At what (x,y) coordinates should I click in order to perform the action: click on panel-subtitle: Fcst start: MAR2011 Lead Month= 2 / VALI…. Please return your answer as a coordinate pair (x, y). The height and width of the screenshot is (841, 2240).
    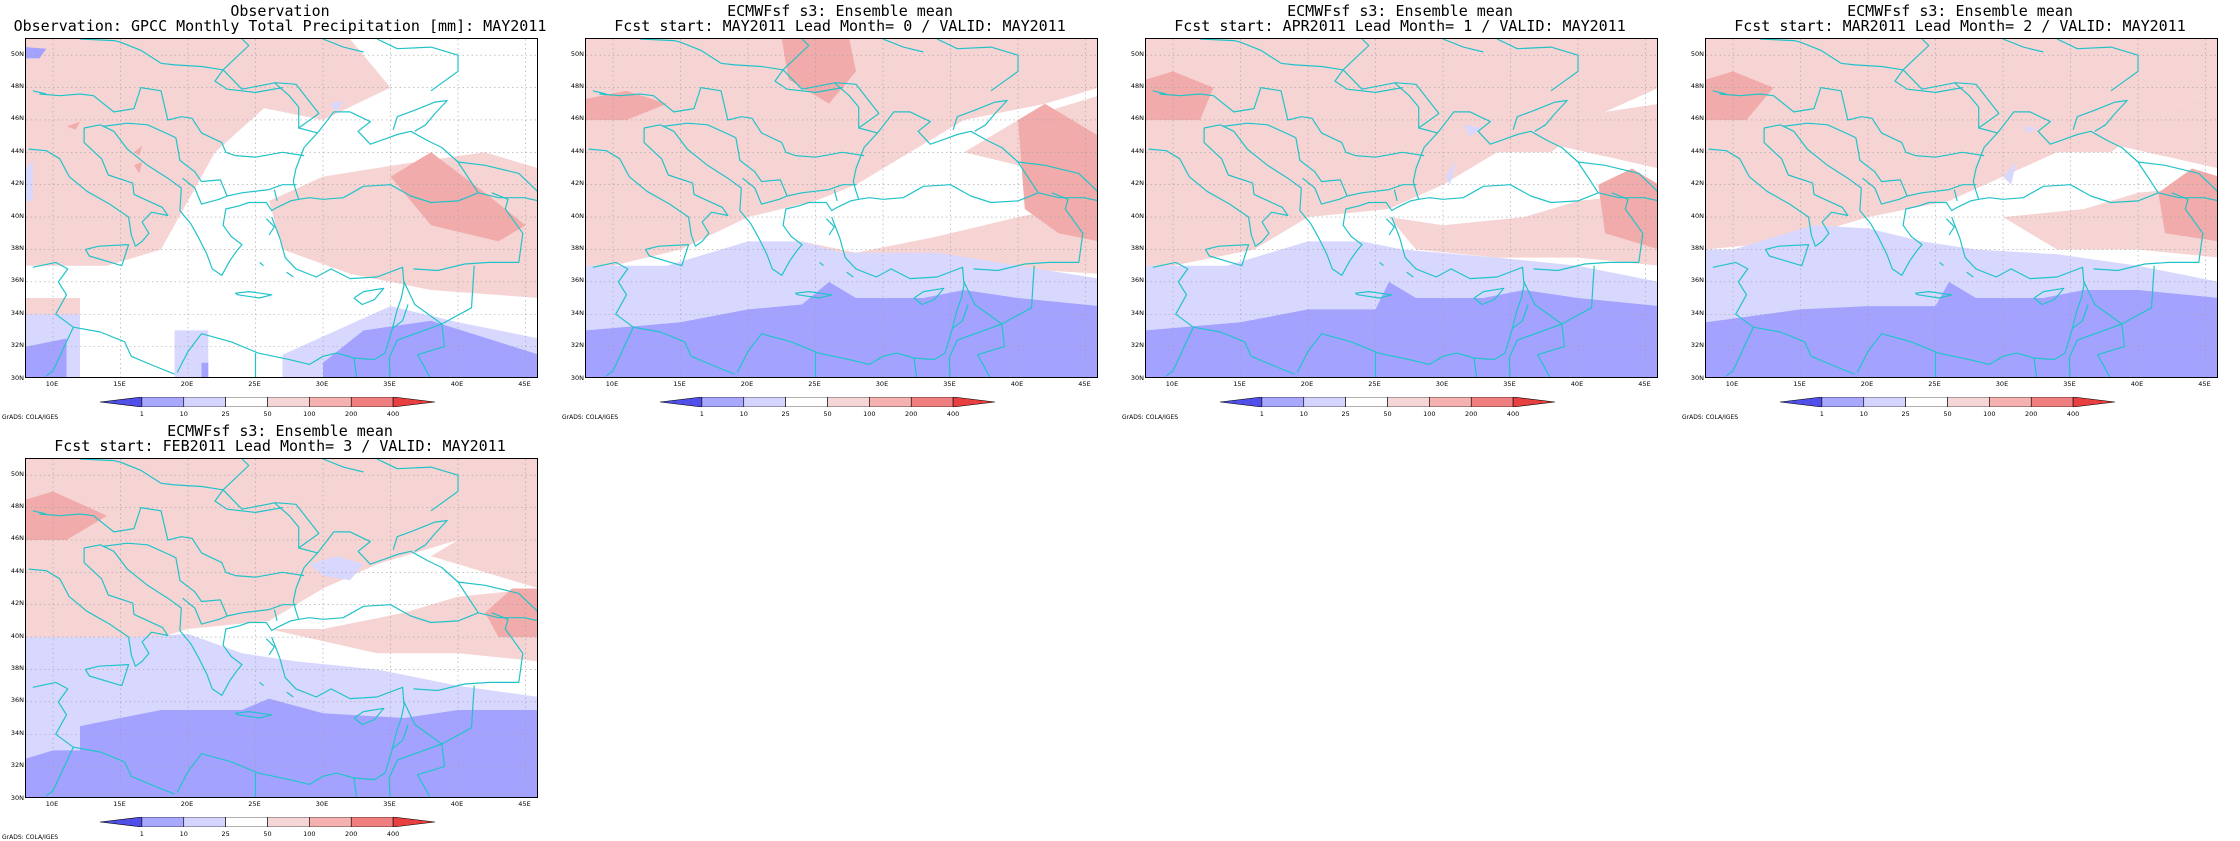
    Looking at the image, I should click on (1960, 26).